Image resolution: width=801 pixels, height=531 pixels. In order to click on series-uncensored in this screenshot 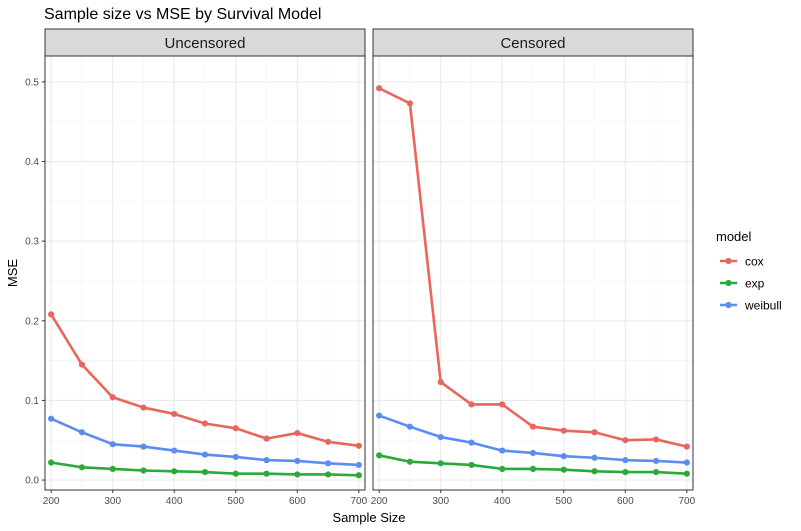, I will do `click(205, 395)`.